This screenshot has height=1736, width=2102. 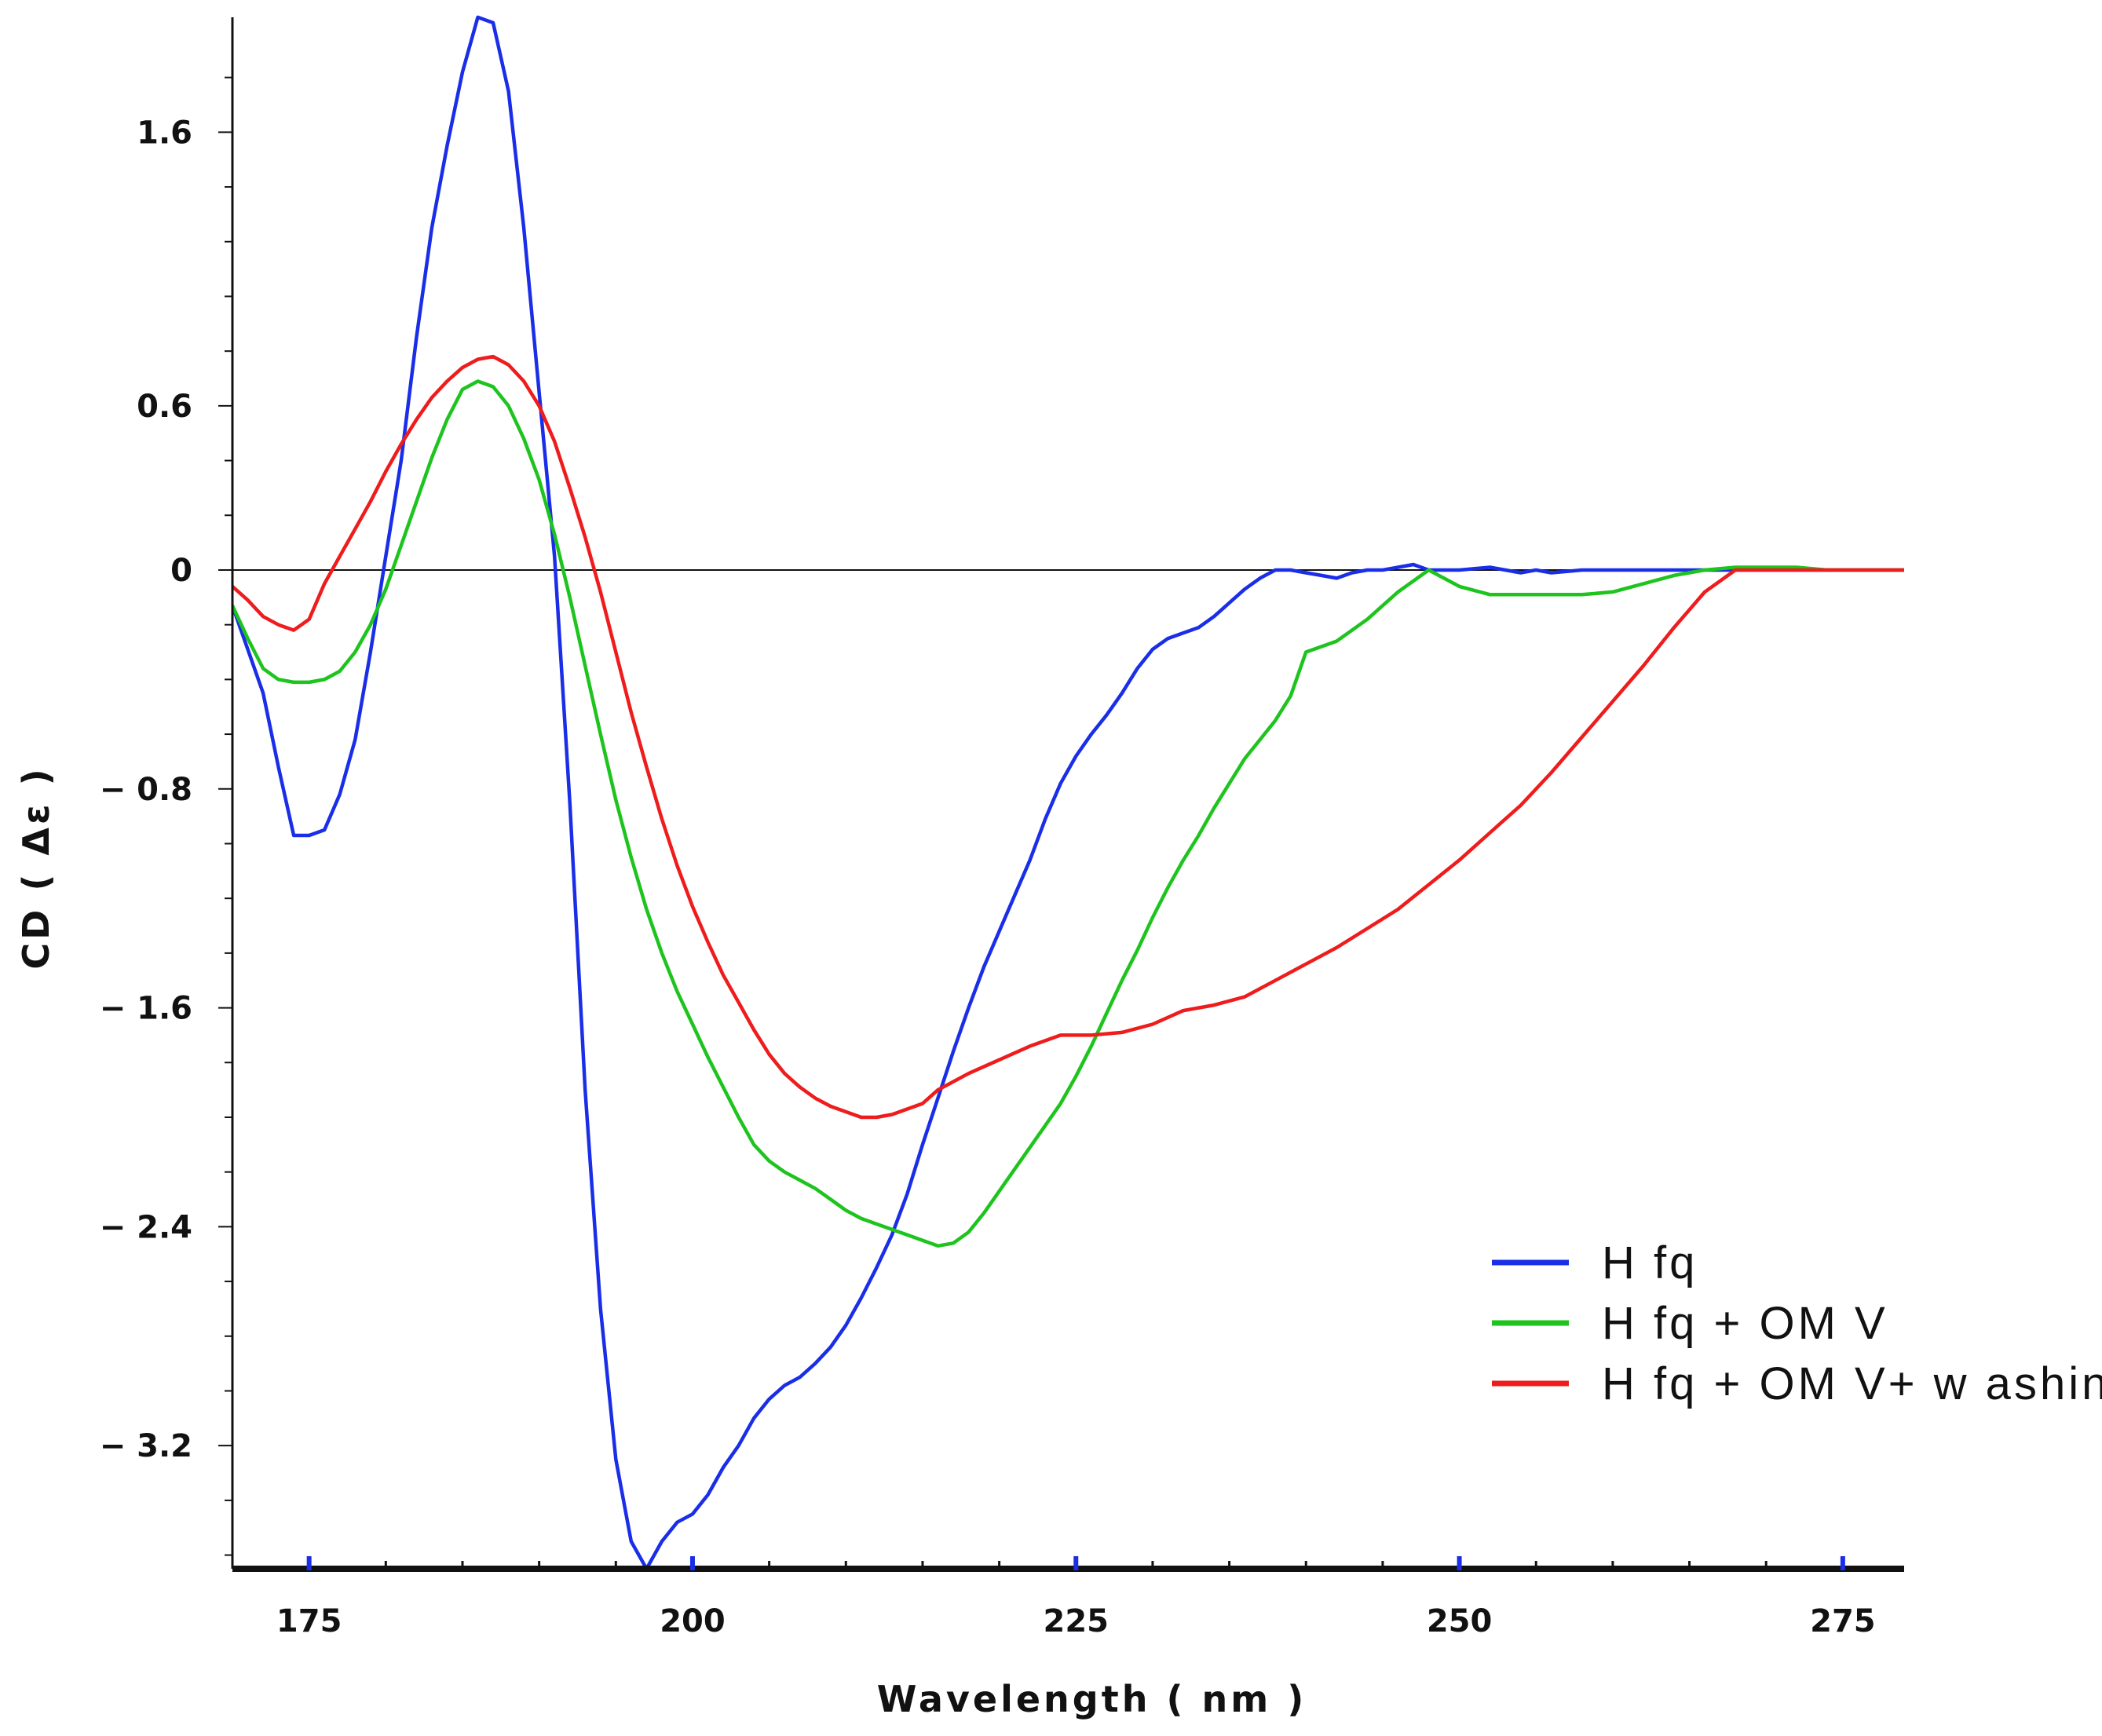 I want to click on x-axis-title: Wavelength ( nm ), so click(x=1092, y=1699).